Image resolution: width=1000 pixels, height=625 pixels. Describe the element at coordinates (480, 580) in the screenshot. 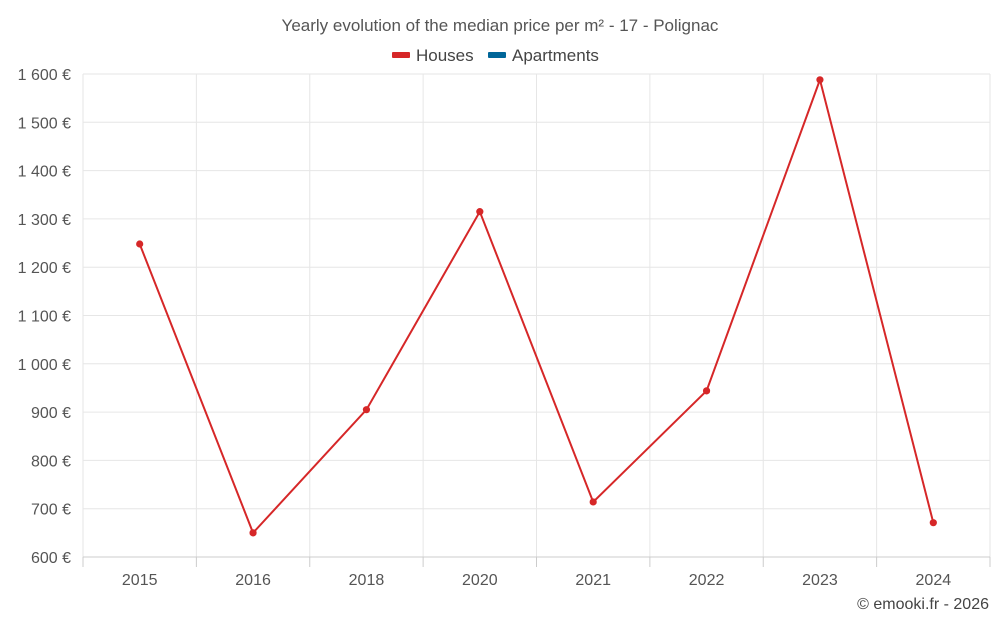

I see `x-tick-label: 2020` at that location.